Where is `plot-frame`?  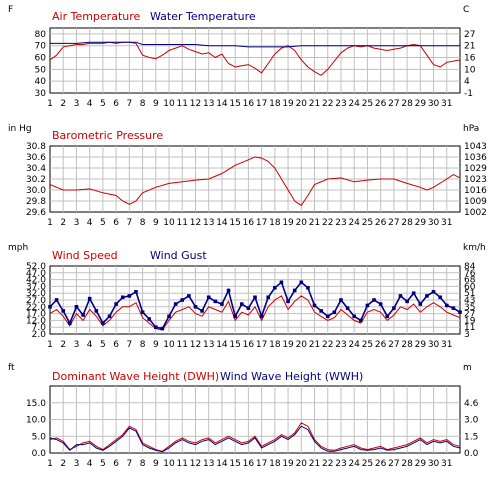 plot-frame is located at coordinates (255, 60).